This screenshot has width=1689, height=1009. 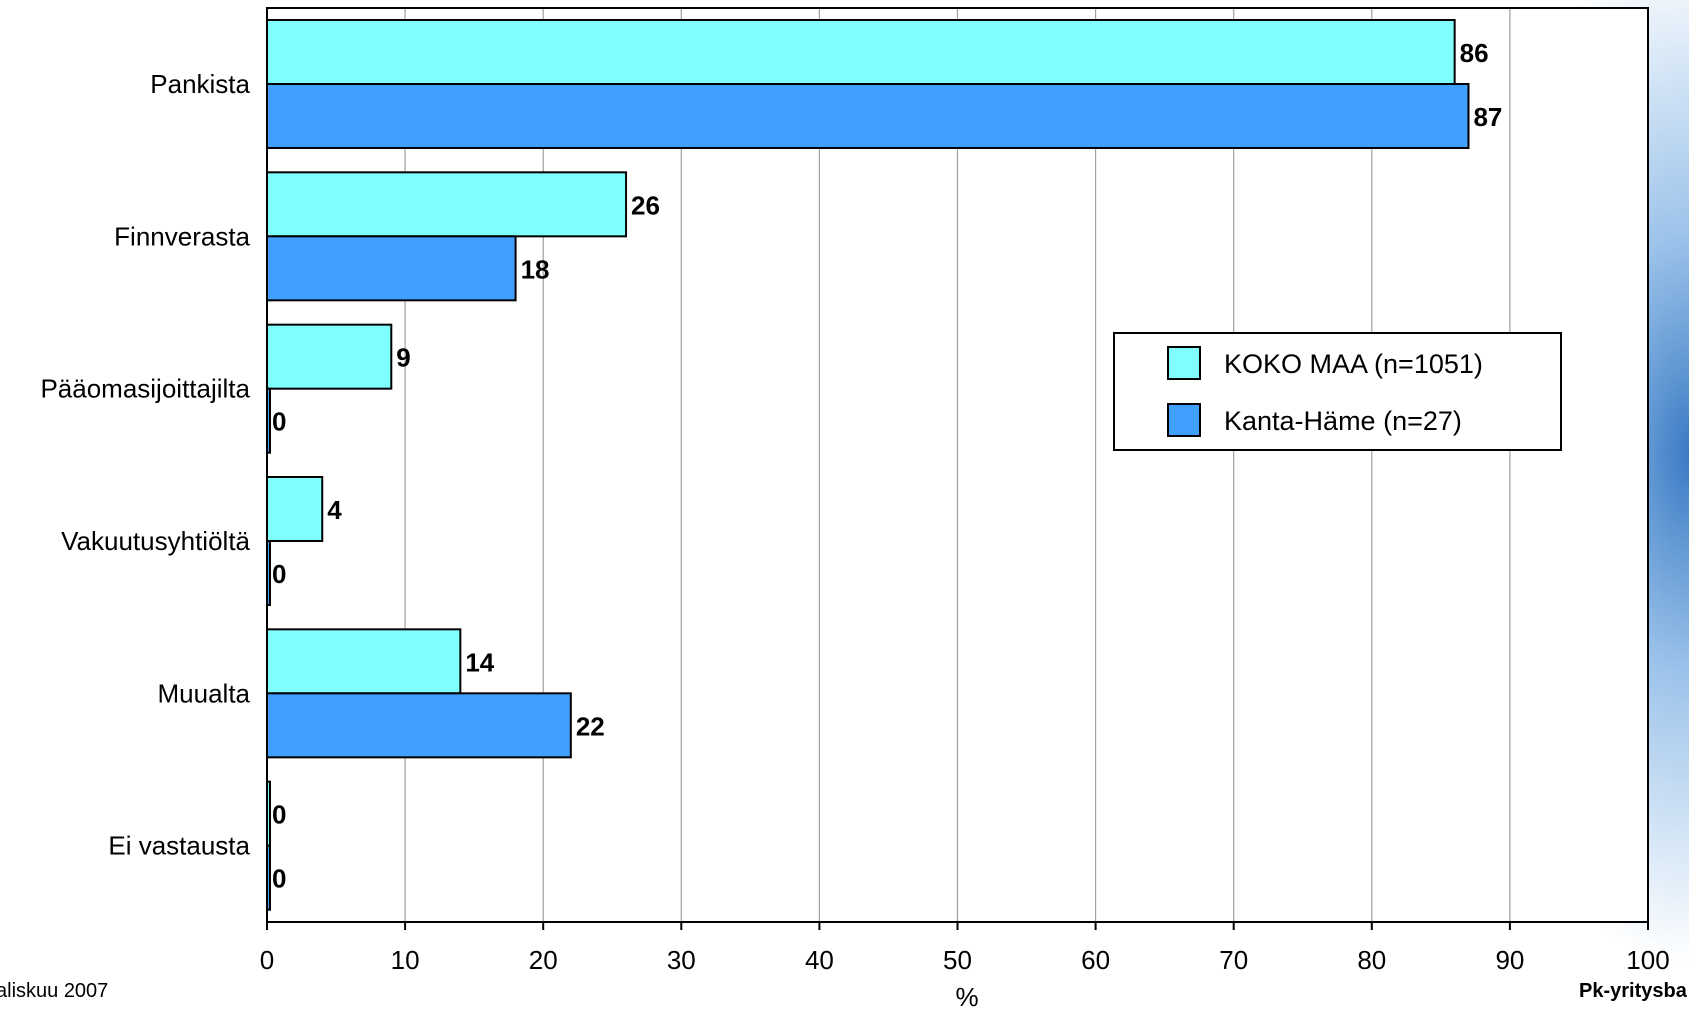 What do you see at coordinates (681, 960) in the screenshot?
I see `tick-label-30: 30` at bounding box center [681, 960].